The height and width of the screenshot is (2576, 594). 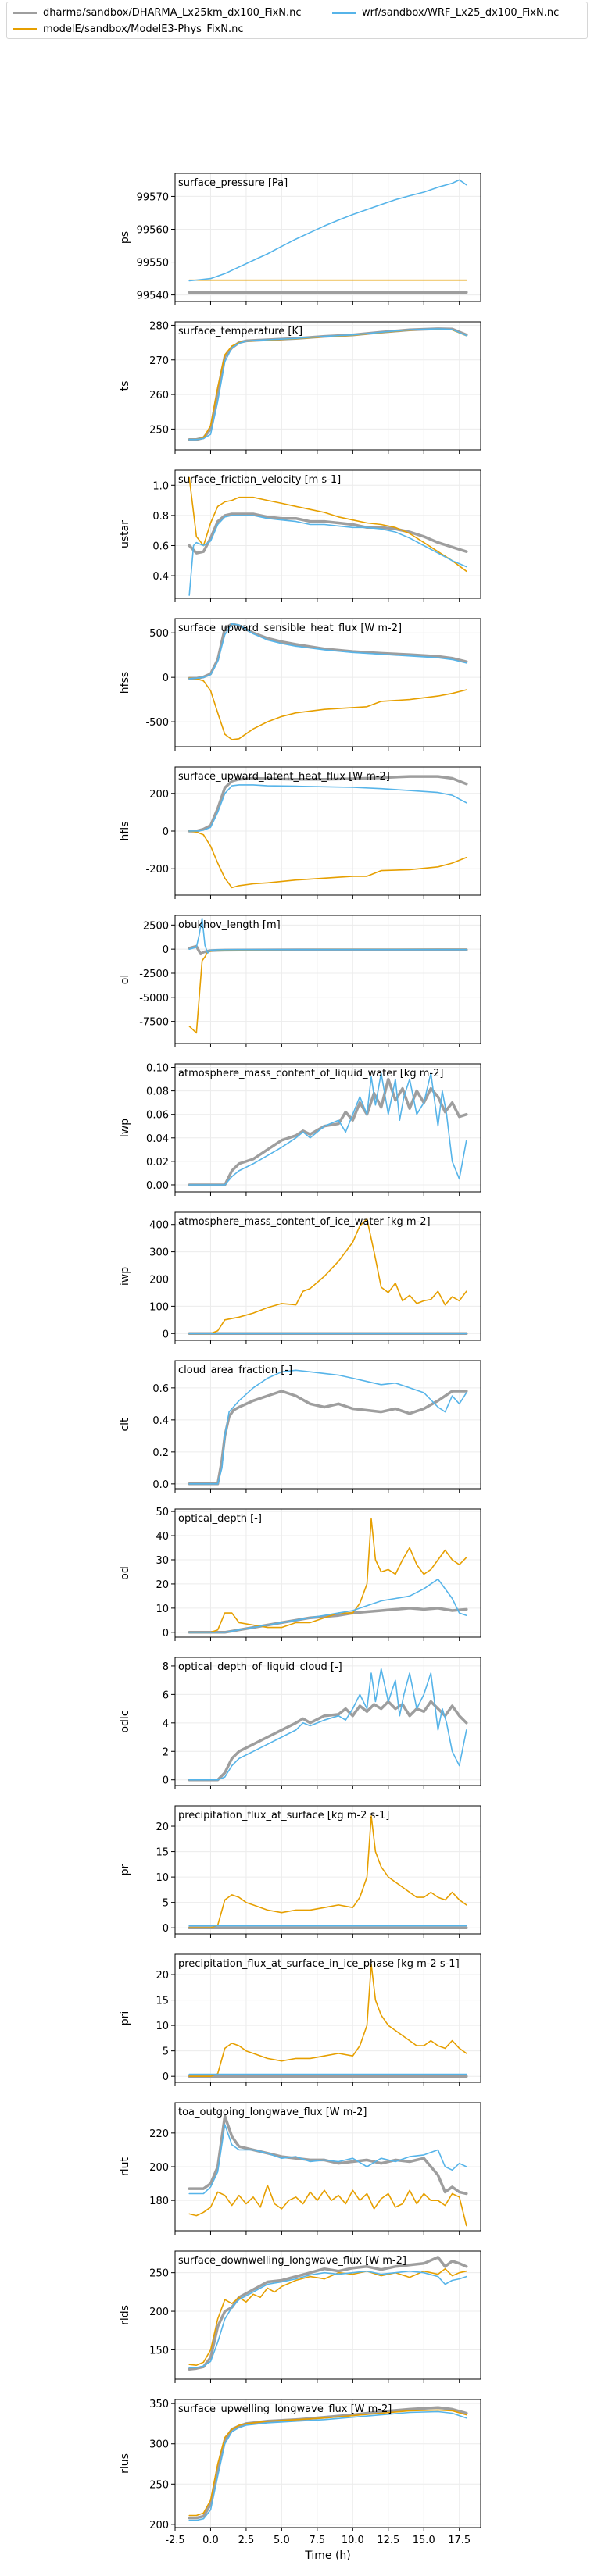 I want to click on x-tick-label: 5.0, so click(x=282, y=2540).